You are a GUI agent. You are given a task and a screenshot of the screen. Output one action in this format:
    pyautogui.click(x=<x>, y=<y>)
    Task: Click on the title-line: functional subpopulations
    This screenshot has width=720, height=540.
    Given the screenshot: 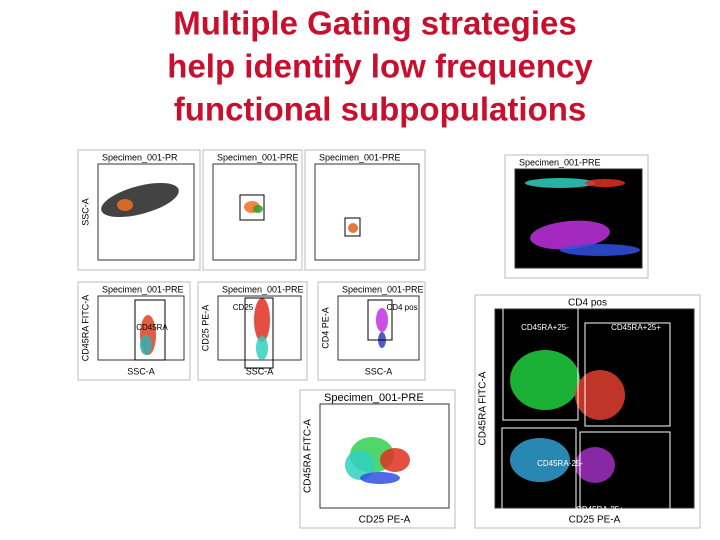 What is the action you would take?
    pyautogui.click(x=380, y=109)
    